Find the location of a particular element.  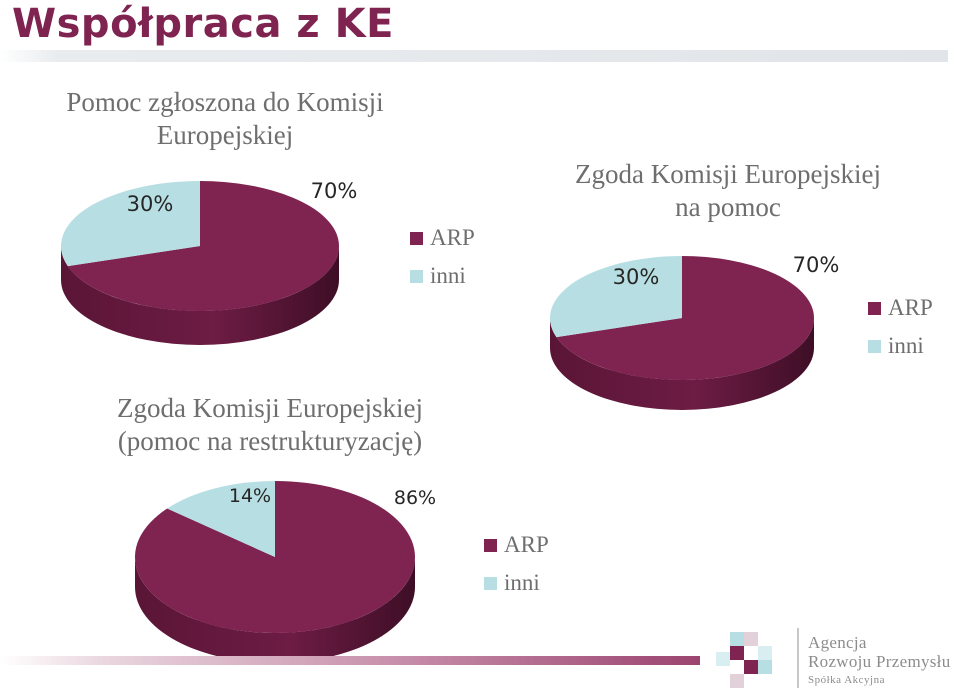

logo-line-1: Agencja is located at coordinates (837, 642).